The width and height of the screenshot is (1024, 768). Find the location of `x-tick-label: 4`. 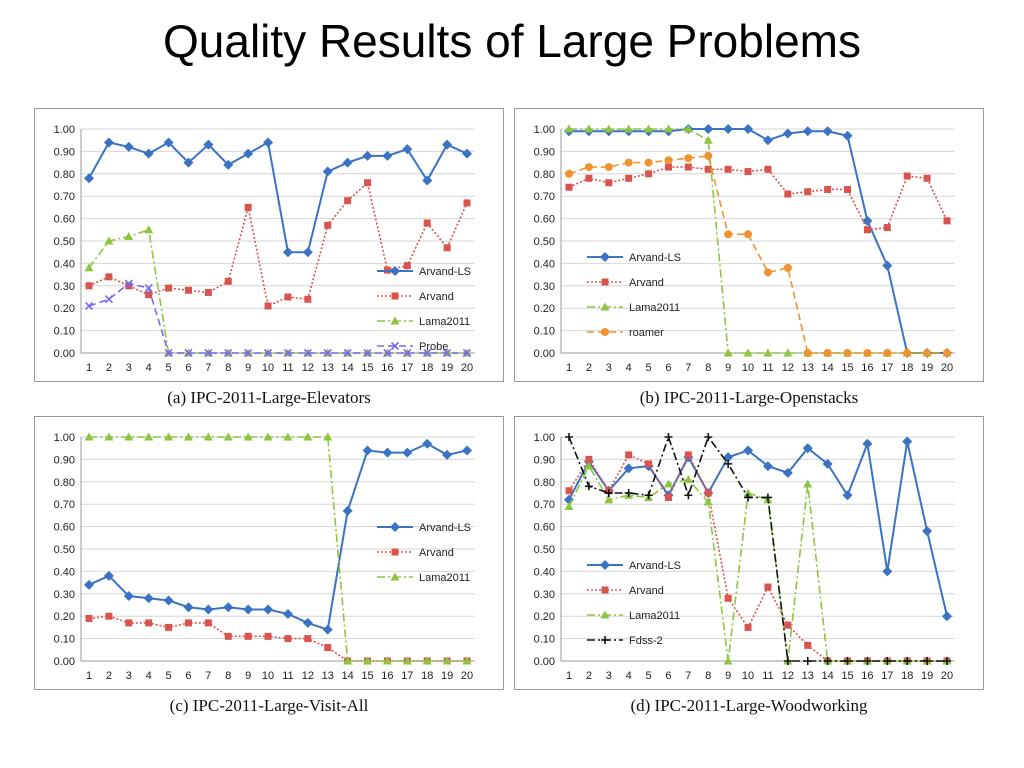

x-tick-label: 4 is located at coordinates (629, 368).